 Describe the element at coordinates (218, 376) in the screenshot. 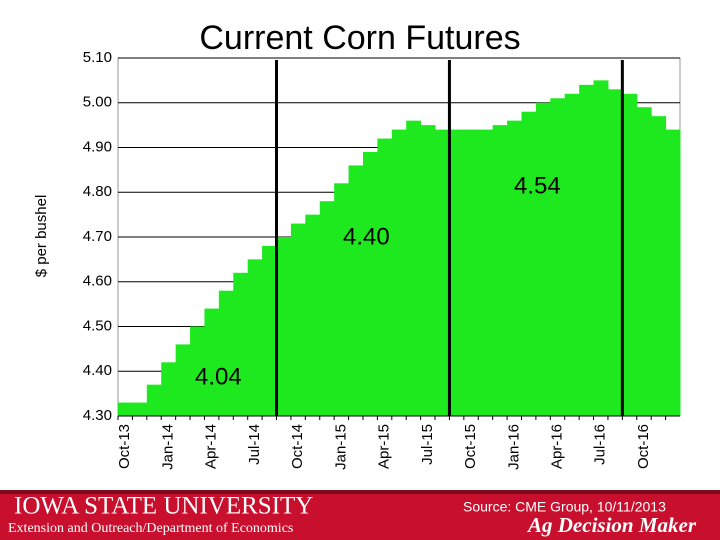

I see `annotation: 4.04` at that location.